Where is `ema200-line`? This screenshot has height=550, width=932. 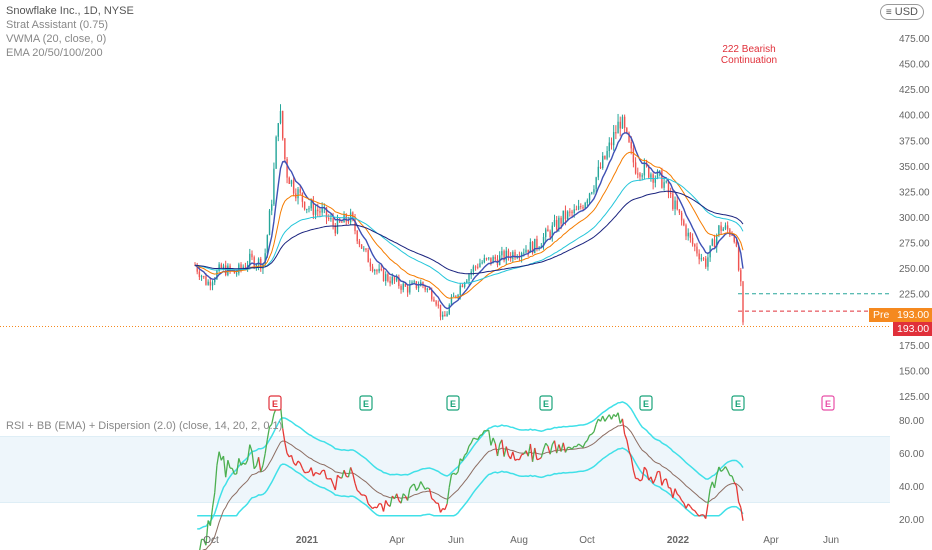 ema200-line is located at coordinates (469, 232).